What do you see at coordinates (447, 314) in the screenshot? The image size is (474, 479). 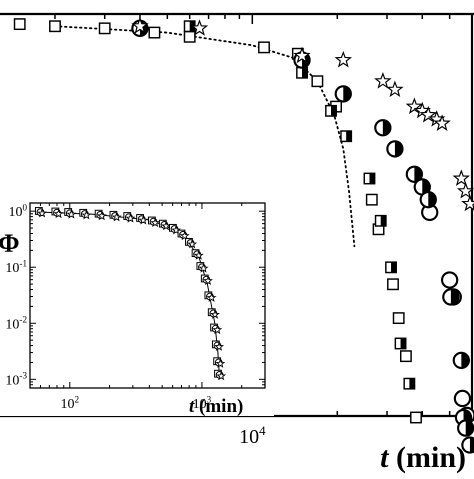 I see `series-open-circle` at bounding box center [447, 314].